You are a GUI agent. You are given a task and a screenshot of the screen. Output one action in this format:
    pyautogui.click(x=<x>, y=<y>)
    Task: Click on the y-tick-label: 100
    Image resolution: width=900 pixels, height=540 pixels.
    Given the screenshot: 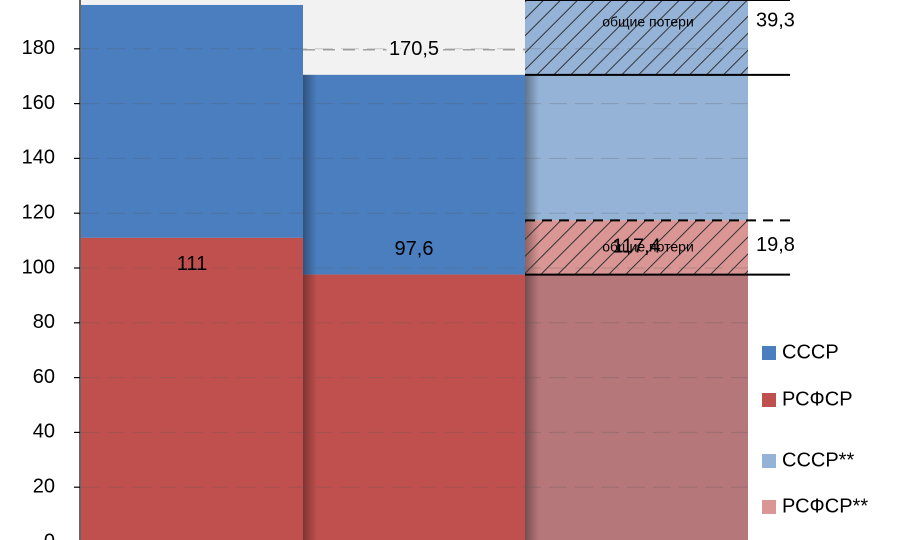 What is the action you would take?
    pyautogui.click(x=38, y=267)
    